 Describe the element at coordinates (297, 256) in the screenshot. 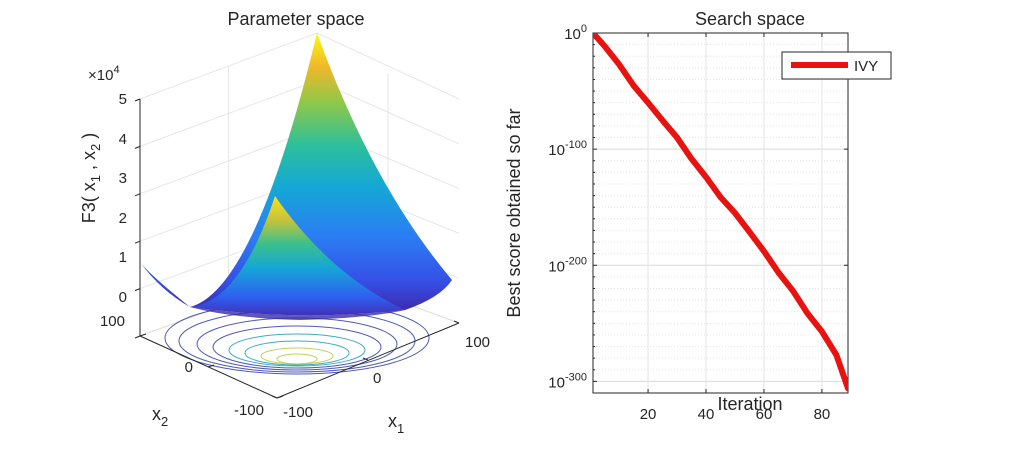

I see `surface-front-ridge` at that location.